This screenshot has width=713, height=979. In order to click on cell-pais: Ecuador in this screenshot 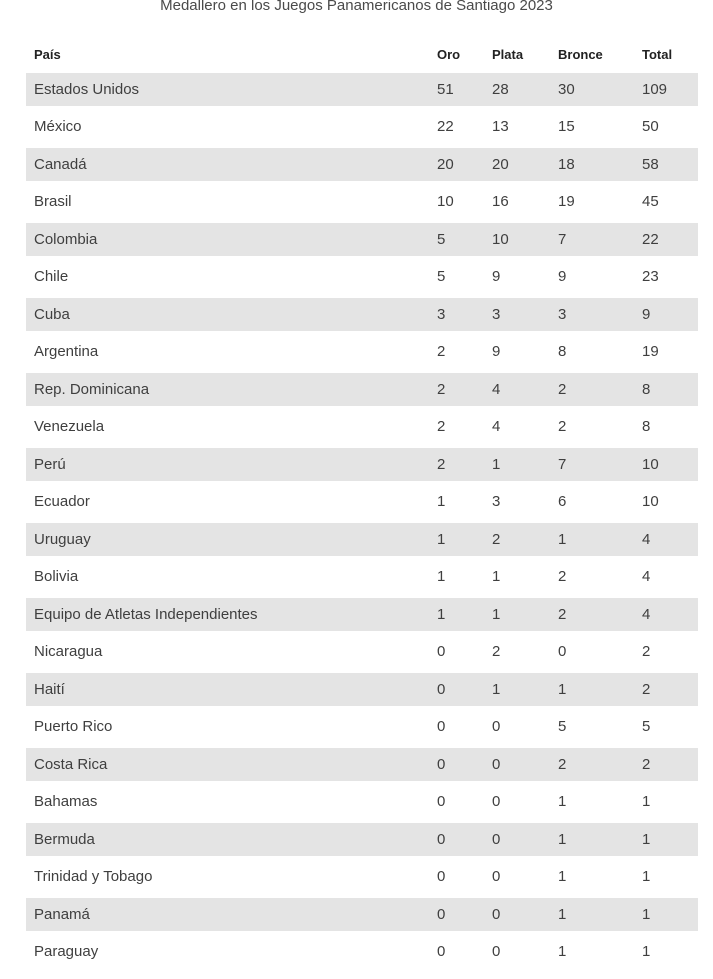, I will do `click(227, 501)`.